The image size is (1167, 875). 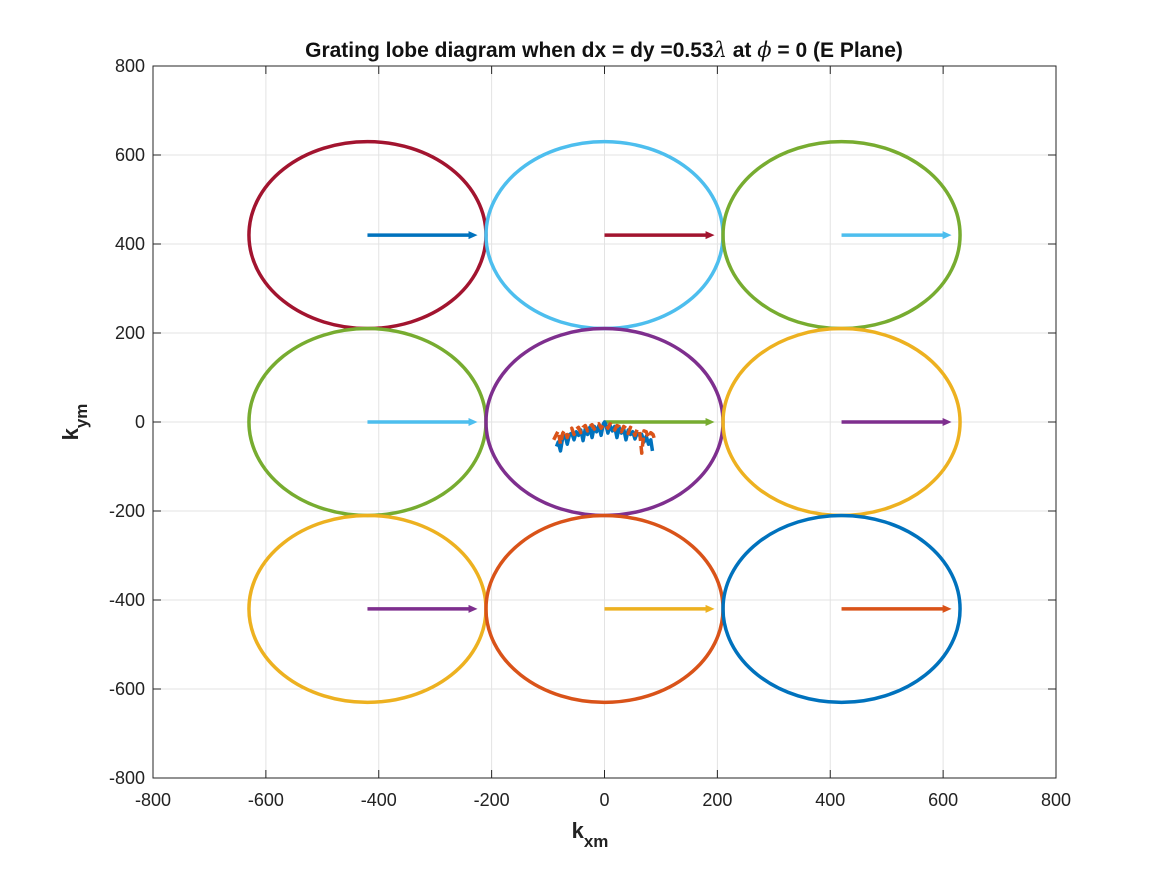 What do you see at coordinates (830, 800) in the screenshot?
I see `x-tick-label: 400` at bounding box center [830, 800].